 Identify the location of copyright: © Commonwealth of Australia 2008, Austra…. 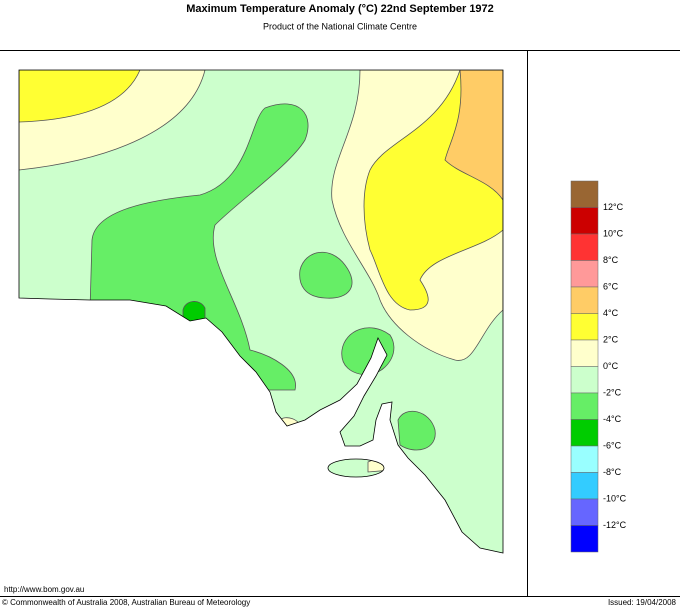
(126, 602).